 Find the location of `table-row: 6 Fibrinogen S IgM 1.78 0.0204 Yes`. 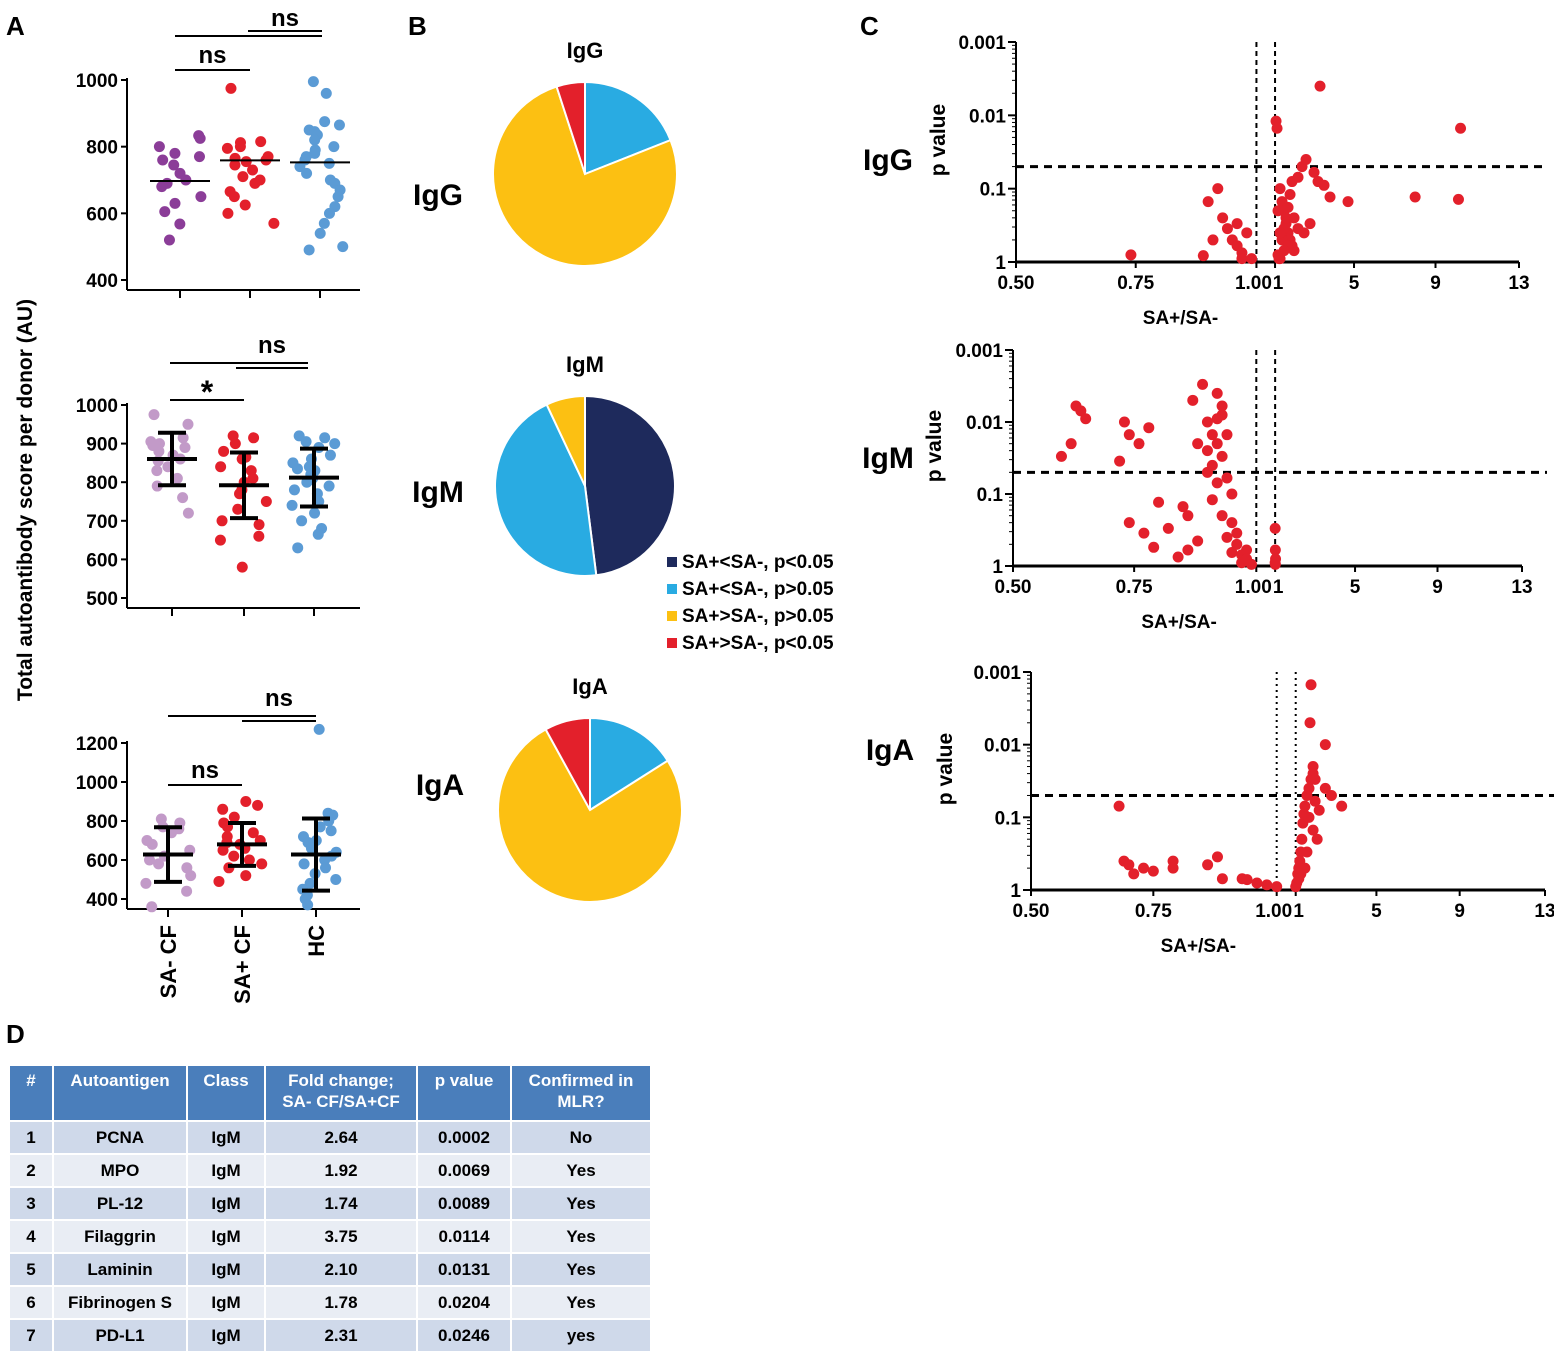

table-row: 6 Fibrinogen S IgM 1.78 0.0204 Yes is located at coordinates (330, 1302).